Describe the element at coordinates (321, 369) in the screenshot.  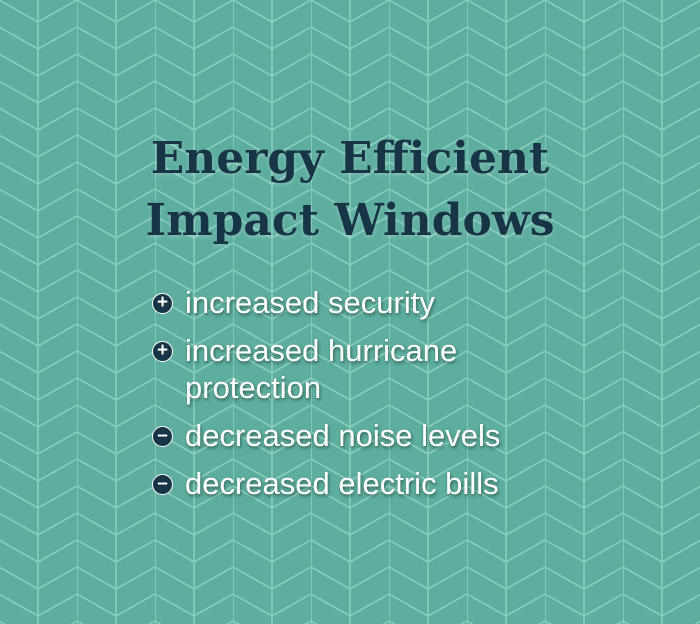
I see `item-text: increased hurricane protection` at that location.